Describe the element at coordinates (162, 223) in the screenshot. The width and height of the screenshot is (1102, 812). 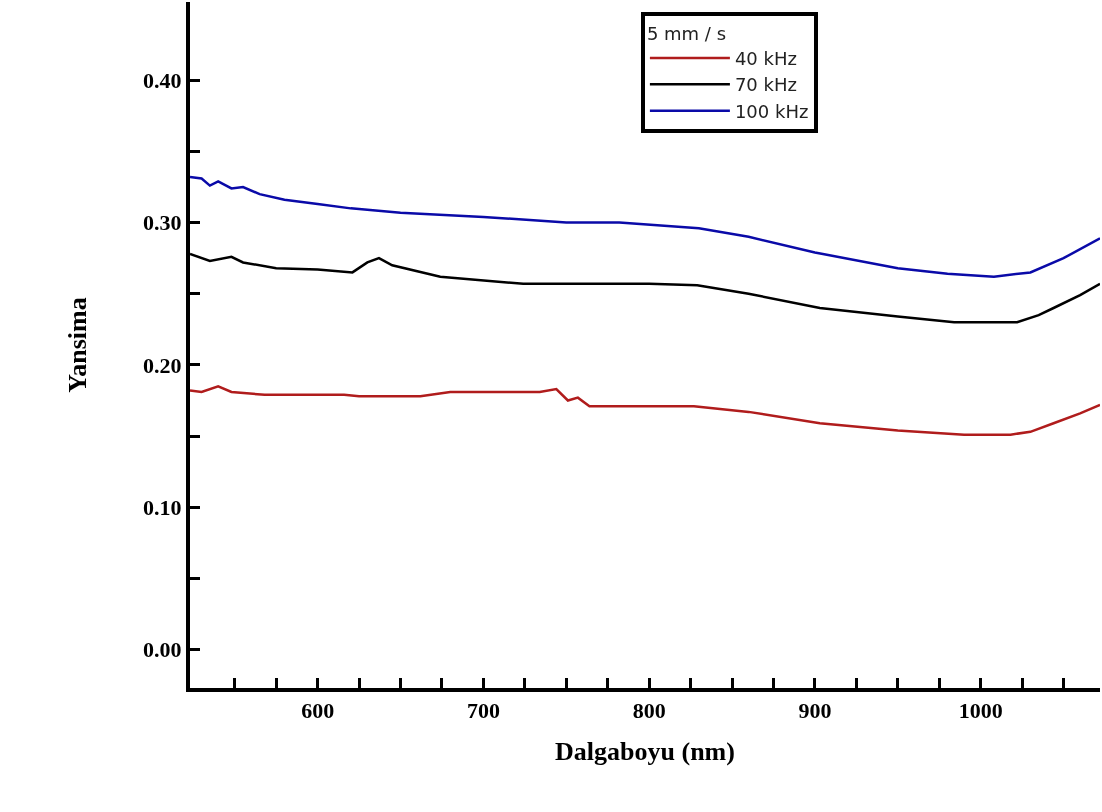
I see `y-tick-label: 0.30` at that location.